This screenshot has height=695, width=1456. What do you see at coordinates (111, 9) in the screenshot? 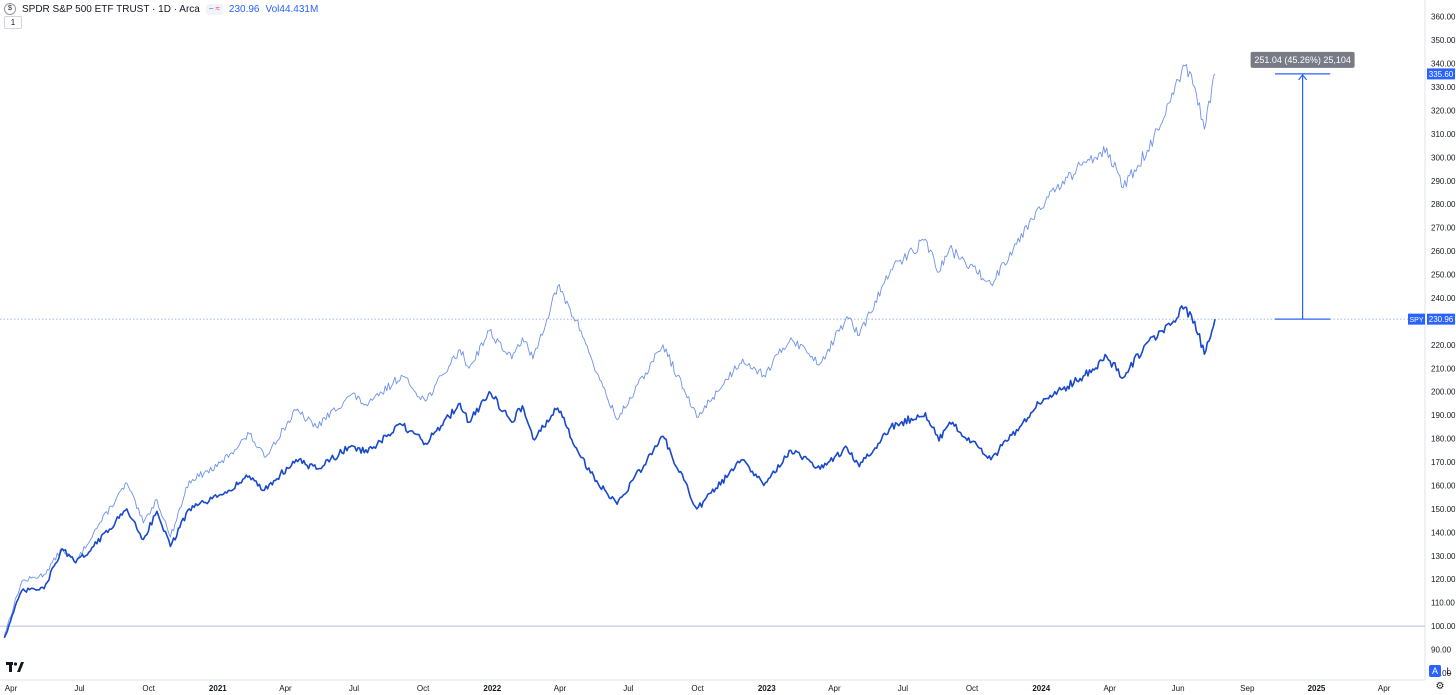
I see `symbol-title: SPDR S&P 500 ETF TRUST · 1D · Arca` at bounding box center [111, 9].